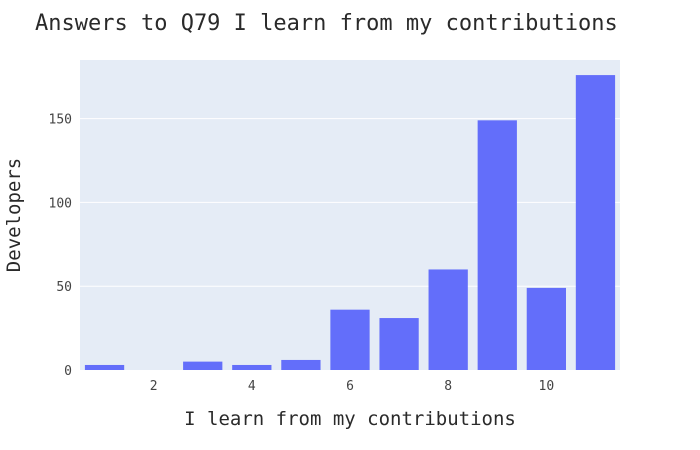 This screenshot has width=700, height=450. I want to click on x-tick-label: 10, so click(547, 386).